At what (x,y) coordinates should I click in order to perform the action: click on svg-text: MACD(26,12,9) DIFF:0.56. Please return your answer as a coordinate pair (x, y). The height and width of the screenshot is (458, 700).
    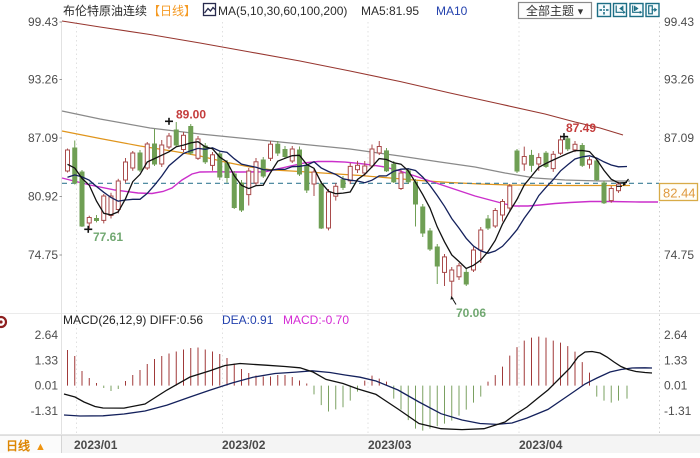
    Looking at the image, I should click on (133, 320).